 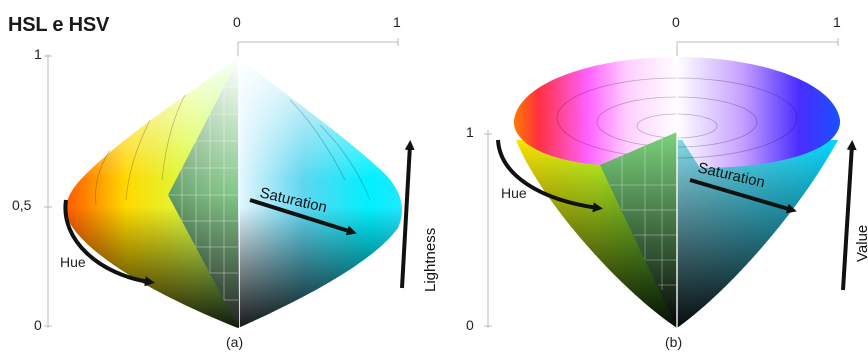 What do you see at coordinates (407, 214) in the screenshot?
I see `hsl-lightness-arrow` at bounding box center [407, 214].